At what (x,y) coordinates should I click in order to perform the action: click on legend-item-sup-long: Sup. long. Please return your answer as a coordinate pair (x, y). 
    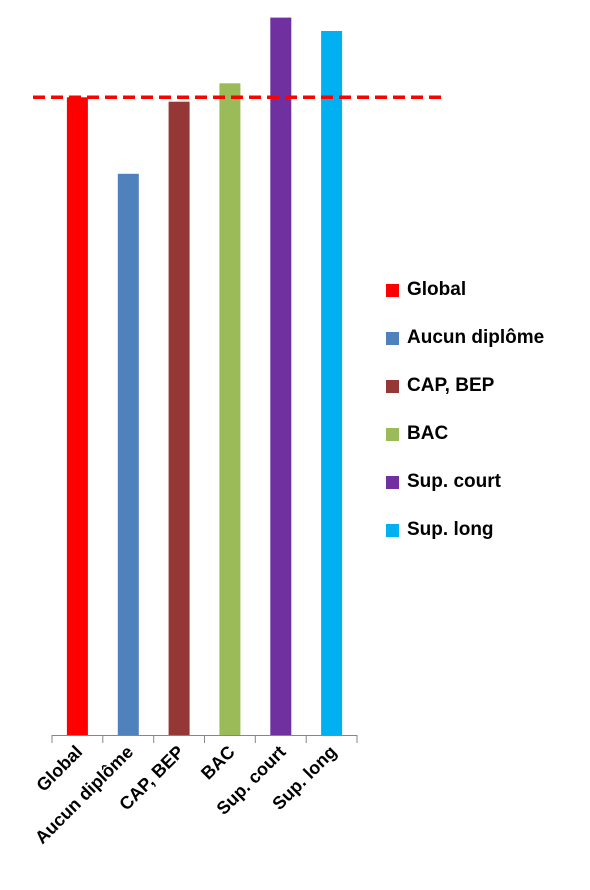
    Looking at the image, I should click on (486, 530).